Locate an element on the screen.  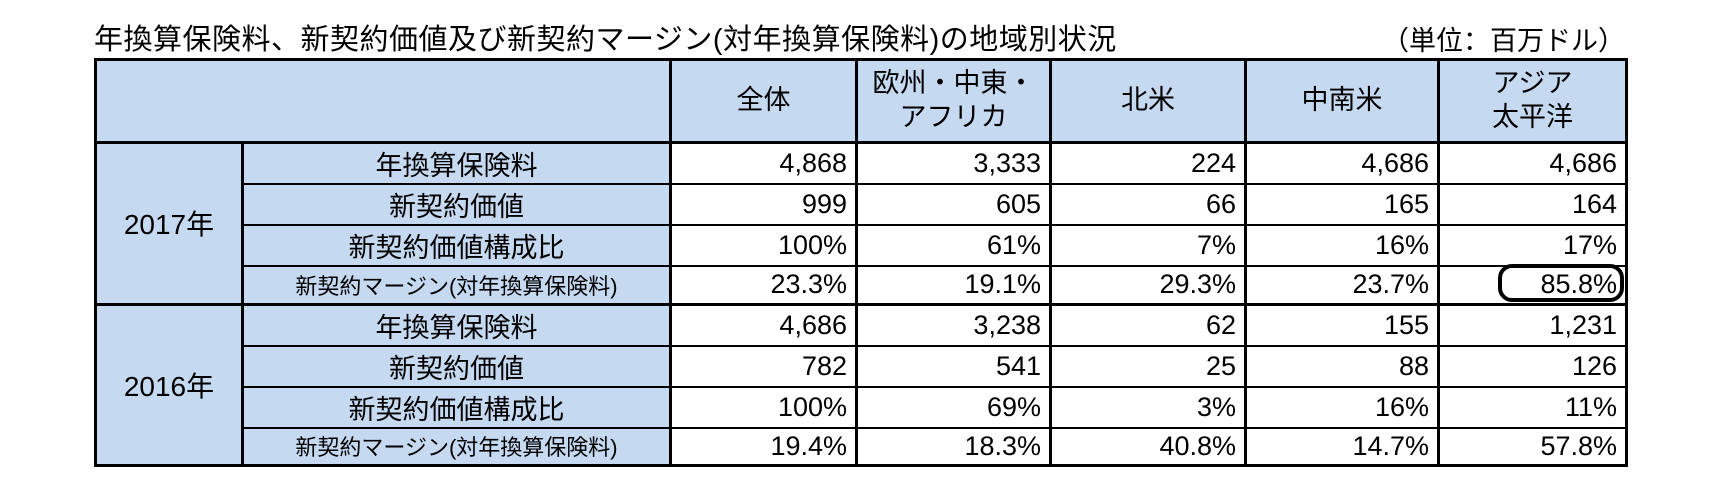
value-cell: 88 is located at coordinates (1342, 366).